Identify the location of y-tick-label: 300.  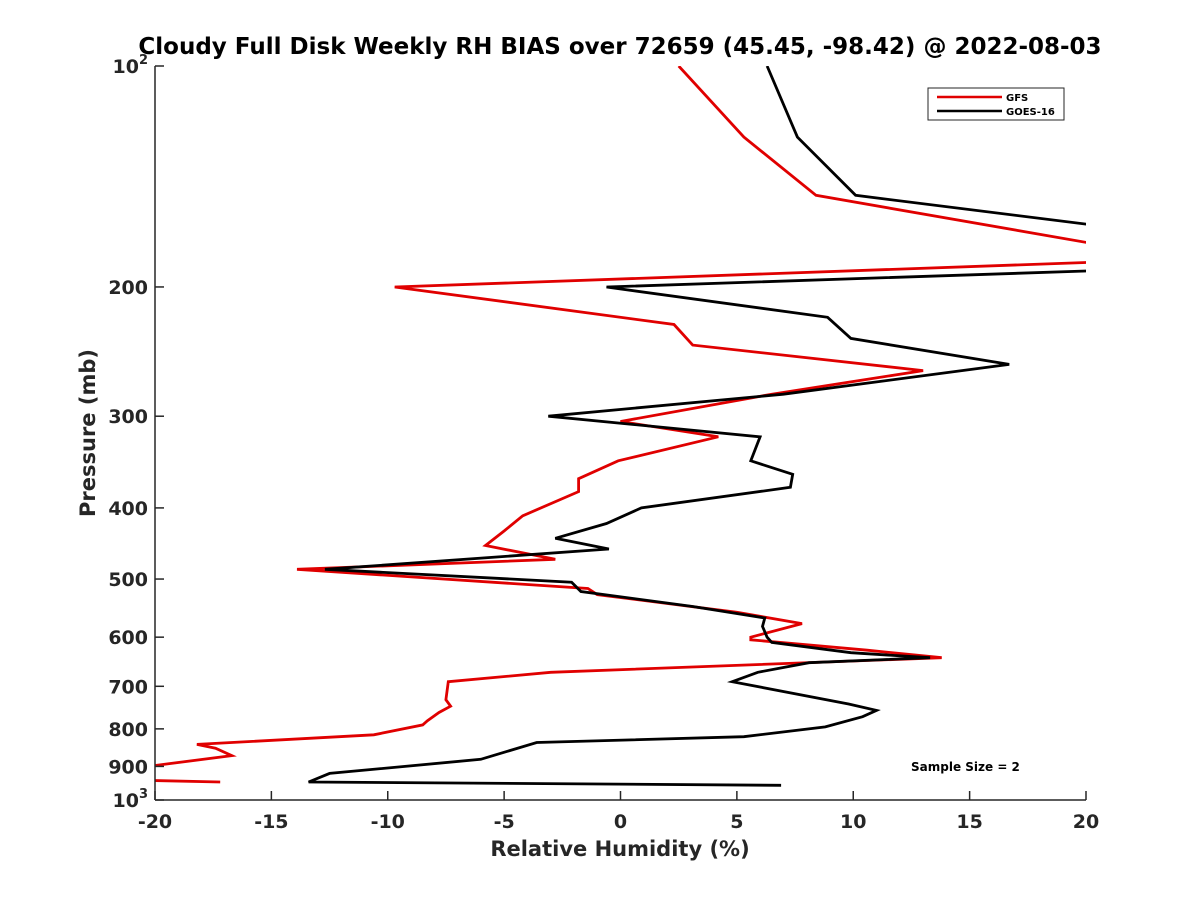
(128, 417).